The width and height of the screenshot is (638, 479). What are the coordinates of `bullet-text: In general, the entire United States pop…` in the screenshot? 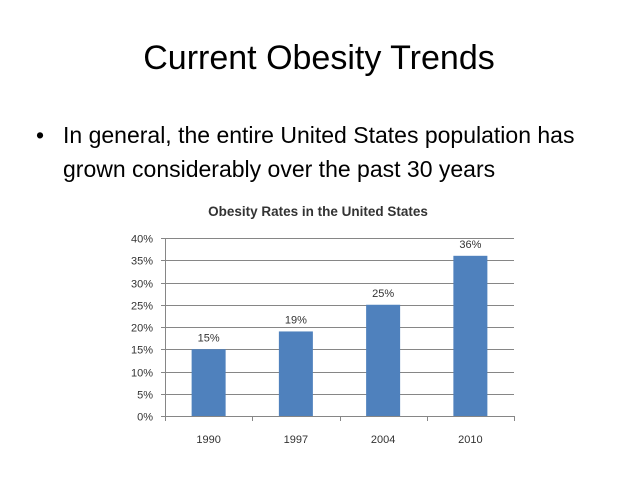 It's located at (319, 152).